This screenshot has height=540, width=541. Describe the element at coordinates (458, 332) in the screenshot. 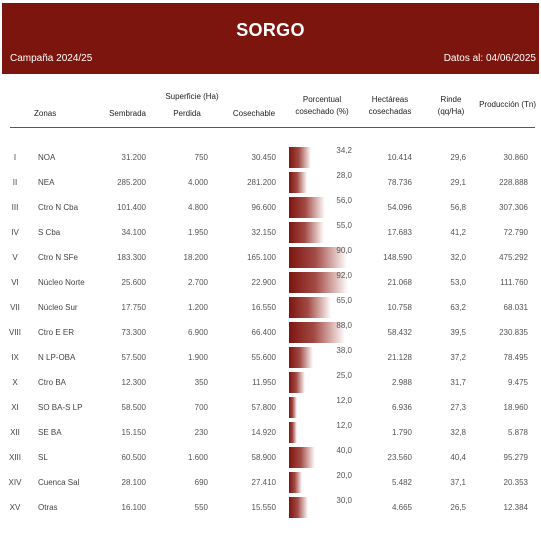

I see `rinde-value: 39,5` at that location.